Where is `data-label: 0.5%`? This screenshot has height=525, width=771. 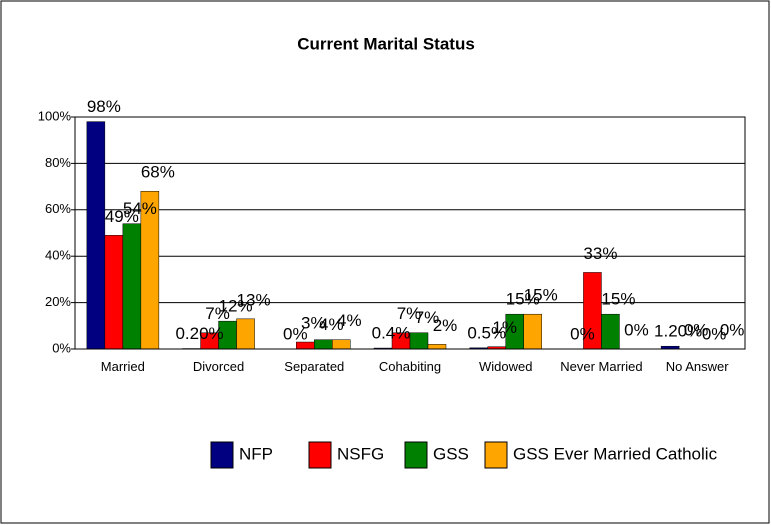
data-label: 0.5% is located at coordinates (486, 332).